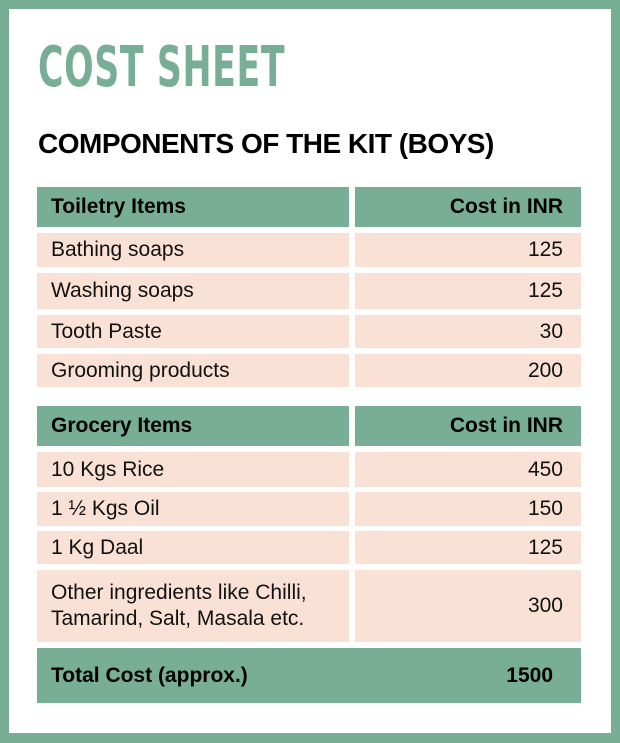 The image size is (620, 743). Describe the element at coordinates (193, 469) in the screenshot. I see `item-name: 10 Kgs Rice` at that location.